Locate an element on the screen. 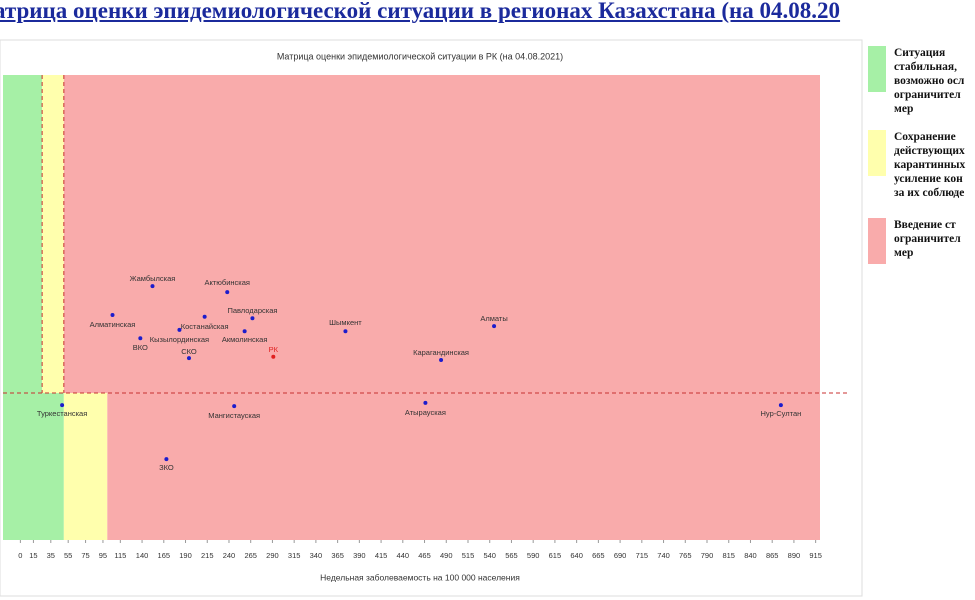  x-tick-label: 340 is located at coordinates (316, 555).